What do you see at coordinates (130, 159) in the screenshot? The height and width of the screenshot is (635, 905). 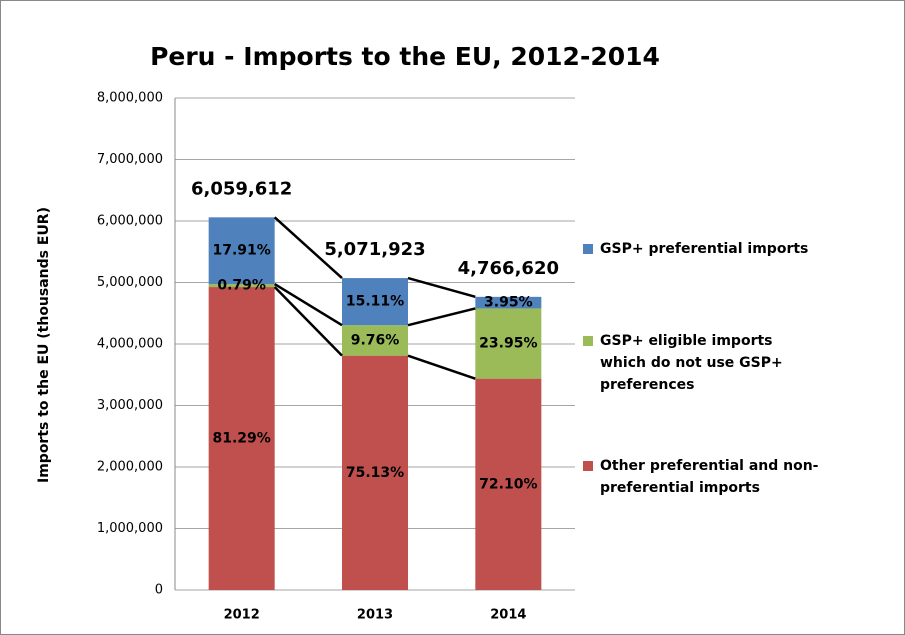 I see `y-tick-label: 7,000,000` at bounding box center [130, 159].